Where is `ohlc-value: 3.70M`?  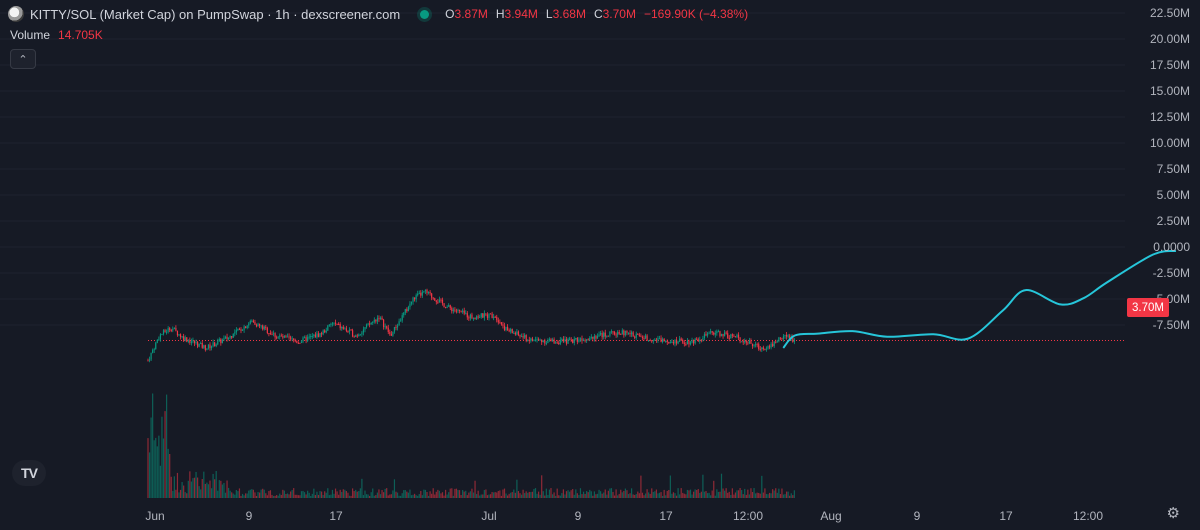 ohlc-value: 3.70M is located at coordinates (619, 14).